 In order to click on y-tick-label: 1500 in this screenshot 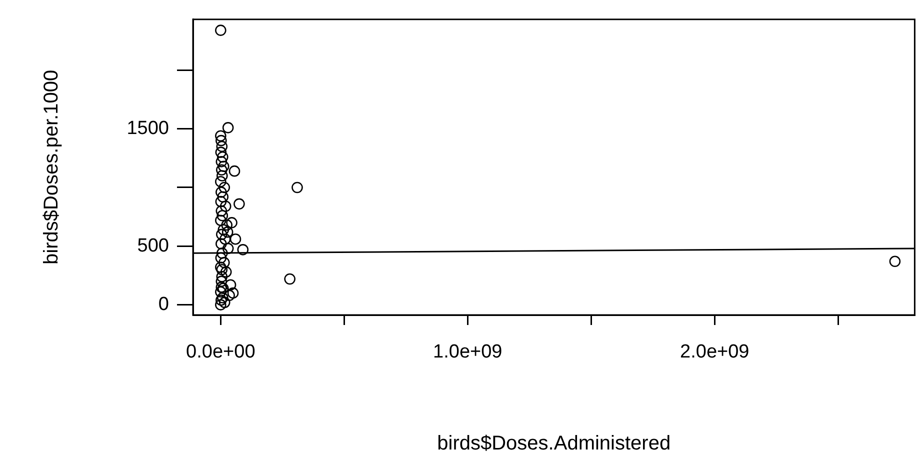, I will do `click(147, 129)`.